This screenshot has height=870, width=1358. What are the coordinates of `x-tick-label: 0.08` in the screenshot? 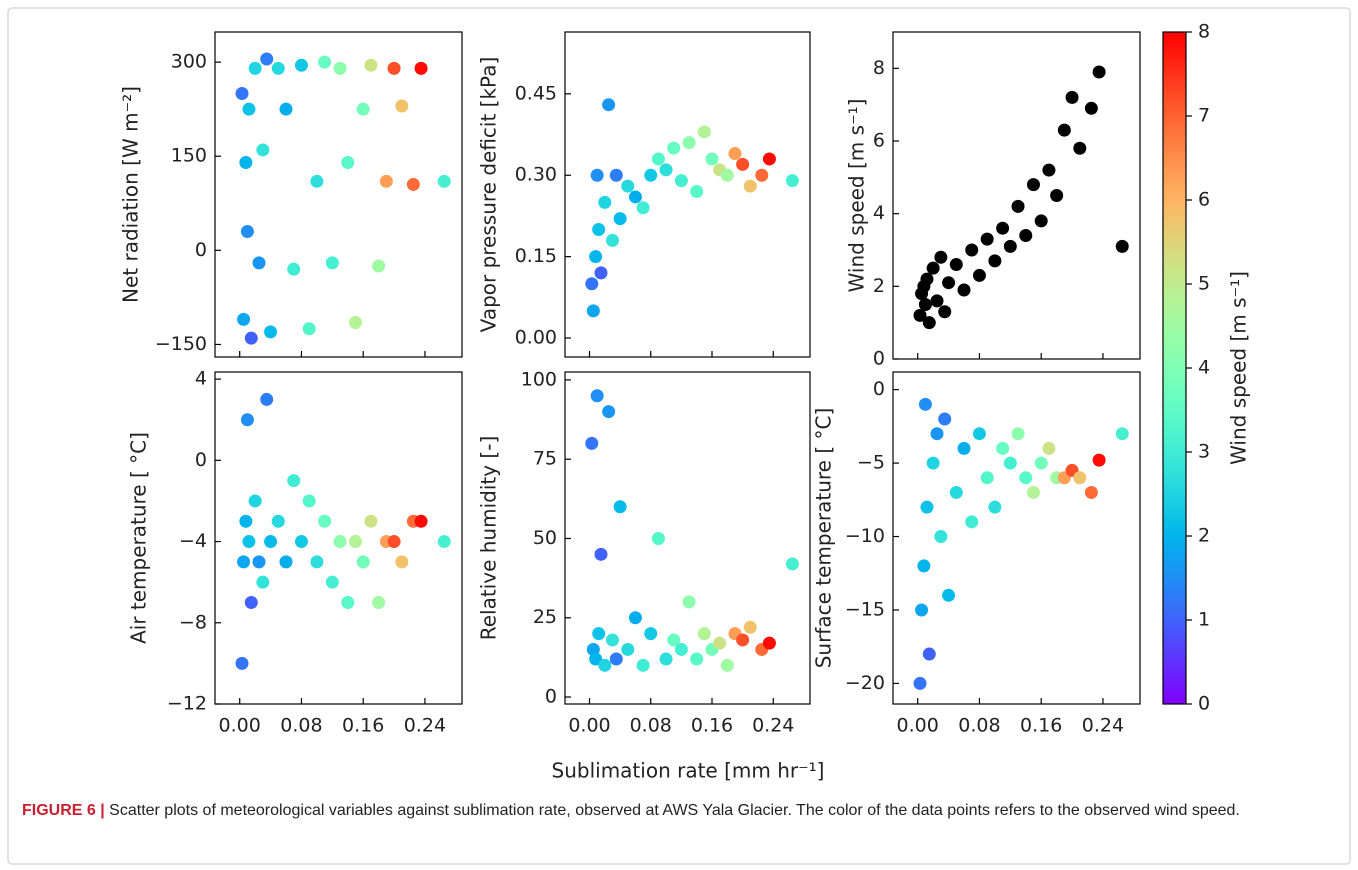 It's located at (979, 726).